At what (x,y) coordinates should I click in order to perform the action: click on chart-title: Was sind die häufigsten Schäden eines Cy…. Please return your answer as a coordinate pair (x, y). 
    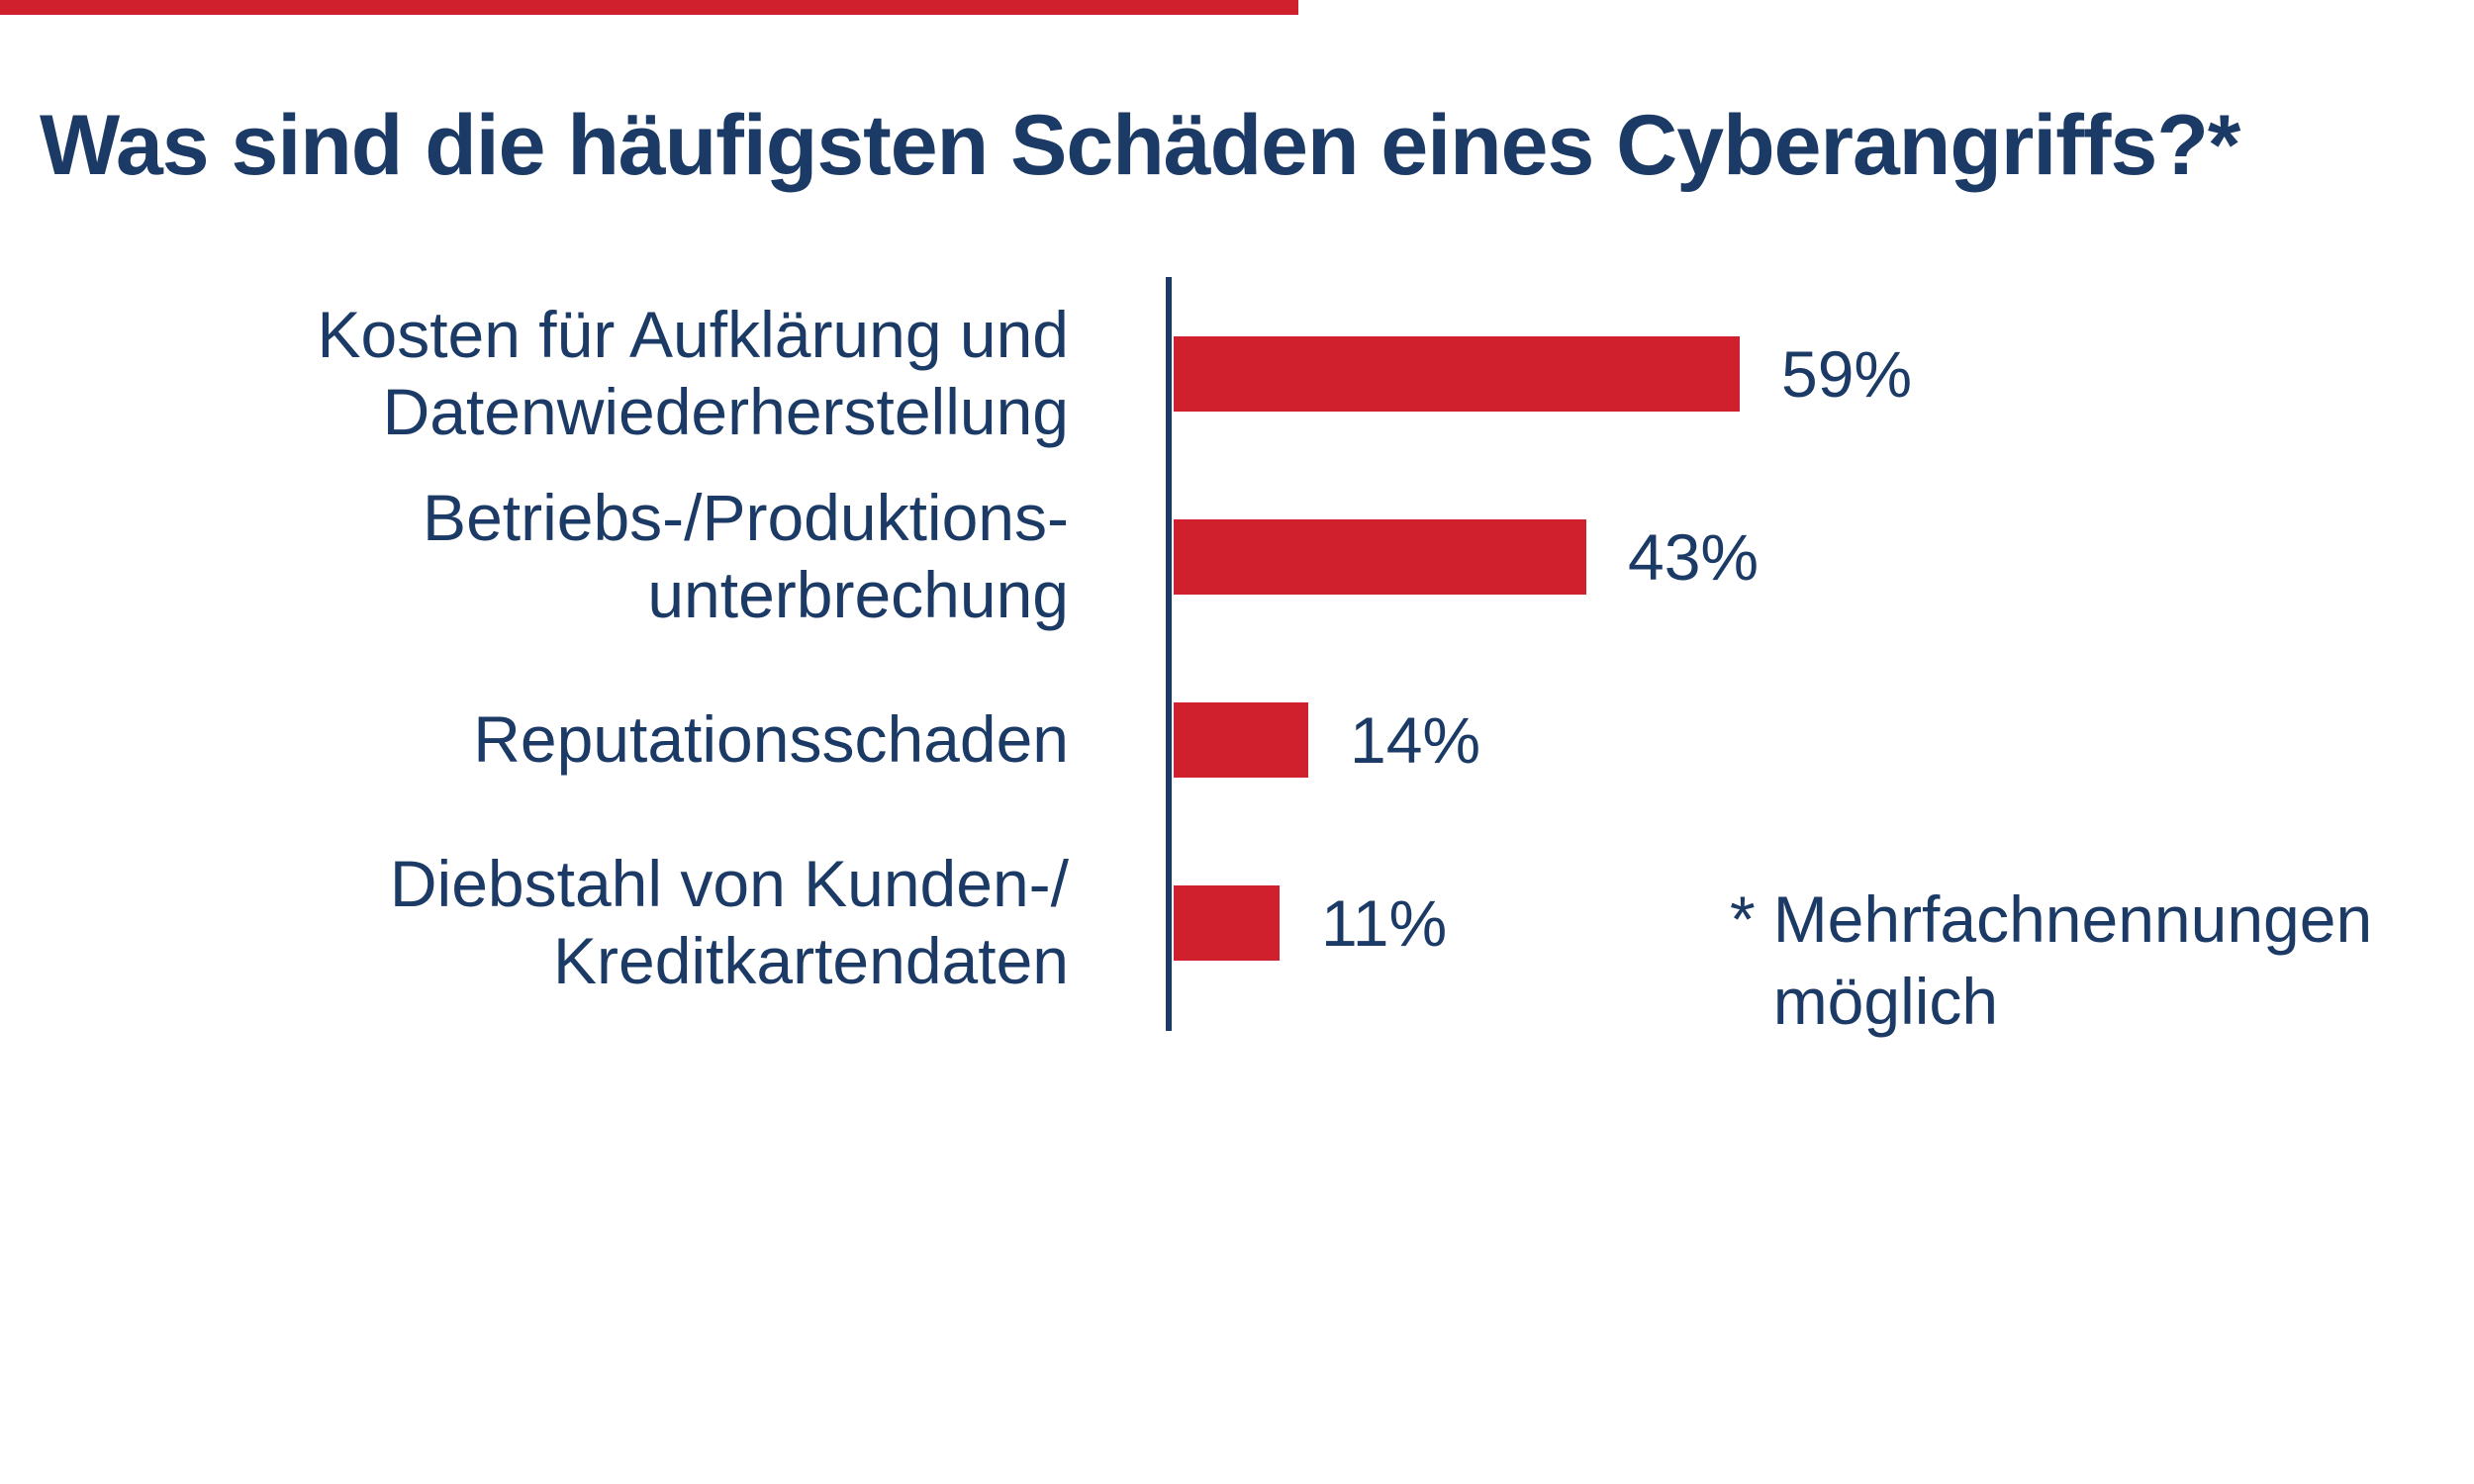
    Looking at the image, I should click on (1140, 145).